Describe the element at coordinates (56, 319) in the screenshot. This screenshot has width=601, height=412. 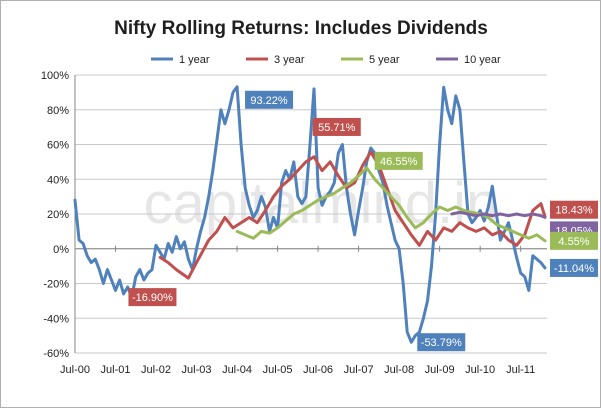
I see `y-tick-label: -40%` at that location.